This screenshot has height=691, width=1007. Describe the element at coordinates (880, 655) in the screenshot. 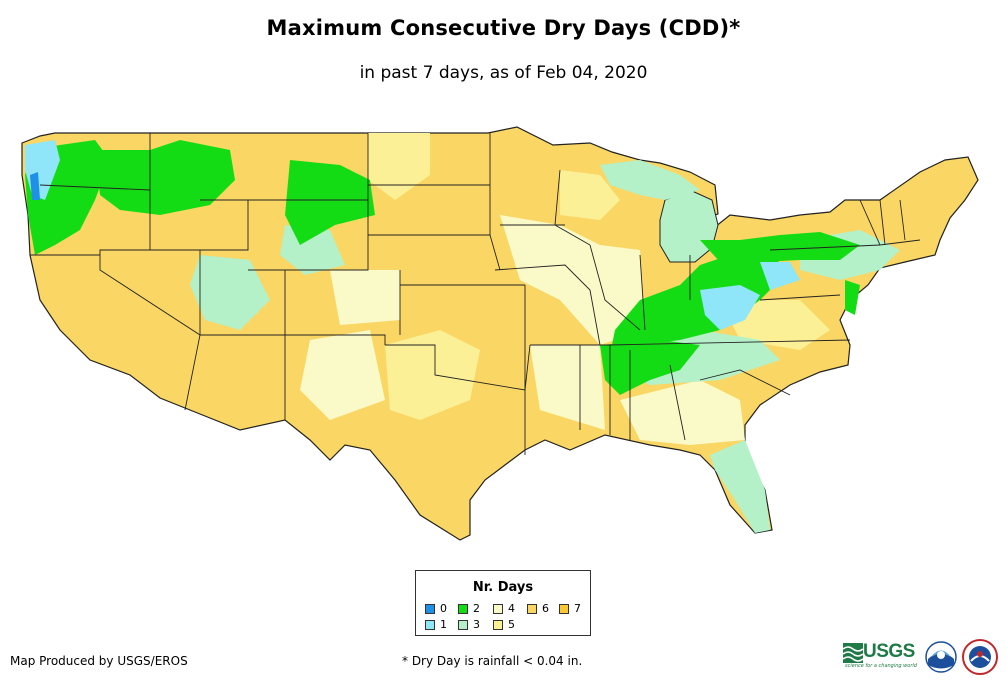

I see `usgs-logo: USGS science for a changing world` at that location.